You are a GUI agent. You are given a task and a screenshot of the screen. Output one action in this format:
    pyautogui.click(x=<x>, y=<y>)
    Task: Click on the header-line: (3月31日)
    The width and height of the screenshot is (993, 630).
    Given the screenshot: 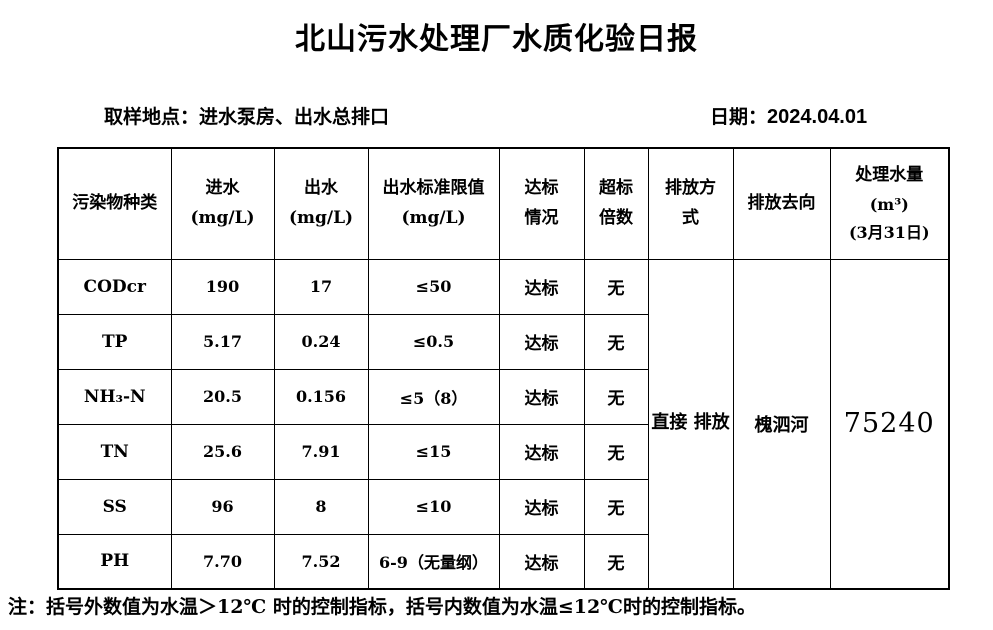 What is the action you would take?
    pyautogui.click(x=889, y=232)
    